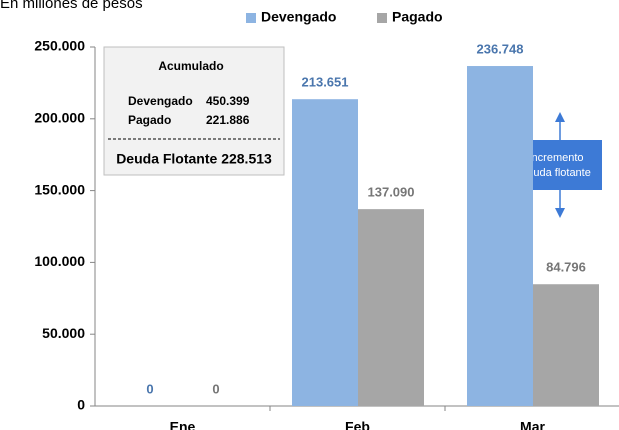 This screenshot has height=430, width=619. I want to click on summary-title: Acumulado, so click(190, 66).